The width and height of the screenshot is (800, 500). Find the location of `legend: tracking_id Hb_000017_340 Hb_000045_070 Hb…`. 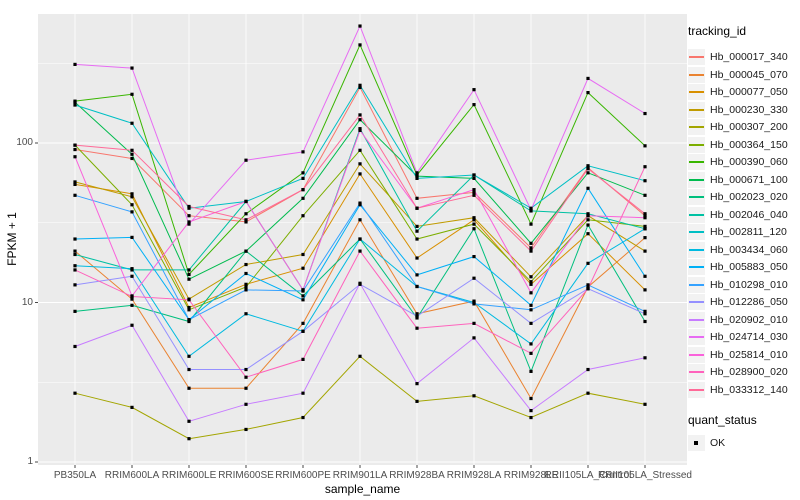

legend: tracking_id Hb_000017_340 Hb_000045_070 Hb… is located at coordinates (744, 238).